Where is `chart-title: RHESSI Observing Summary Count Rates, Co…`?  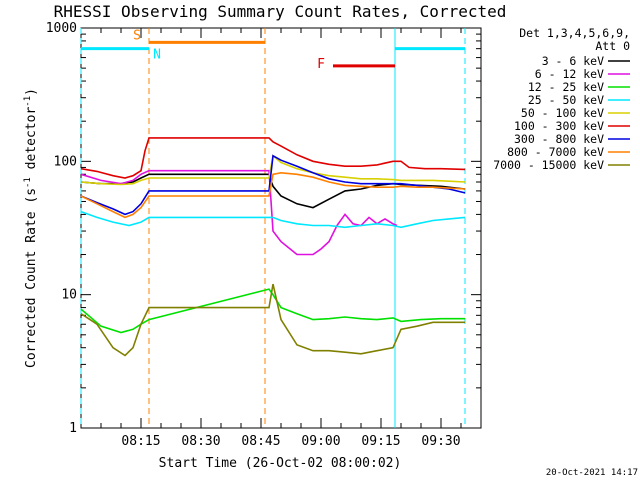
chart-title: RHESSI Observing Summary Count Rates, Co… is located at coordinates (280, 11).